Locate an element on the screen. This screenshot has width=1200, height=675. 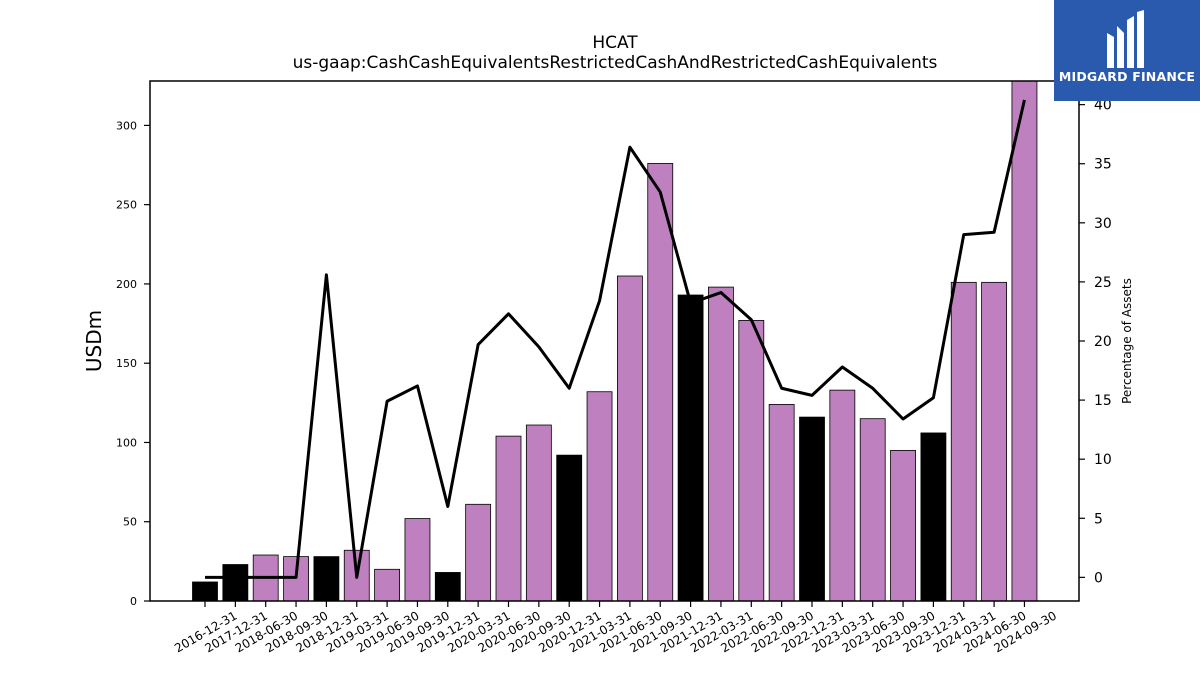
y2-tick-label: 20 is located at coordinates (1103, 342).